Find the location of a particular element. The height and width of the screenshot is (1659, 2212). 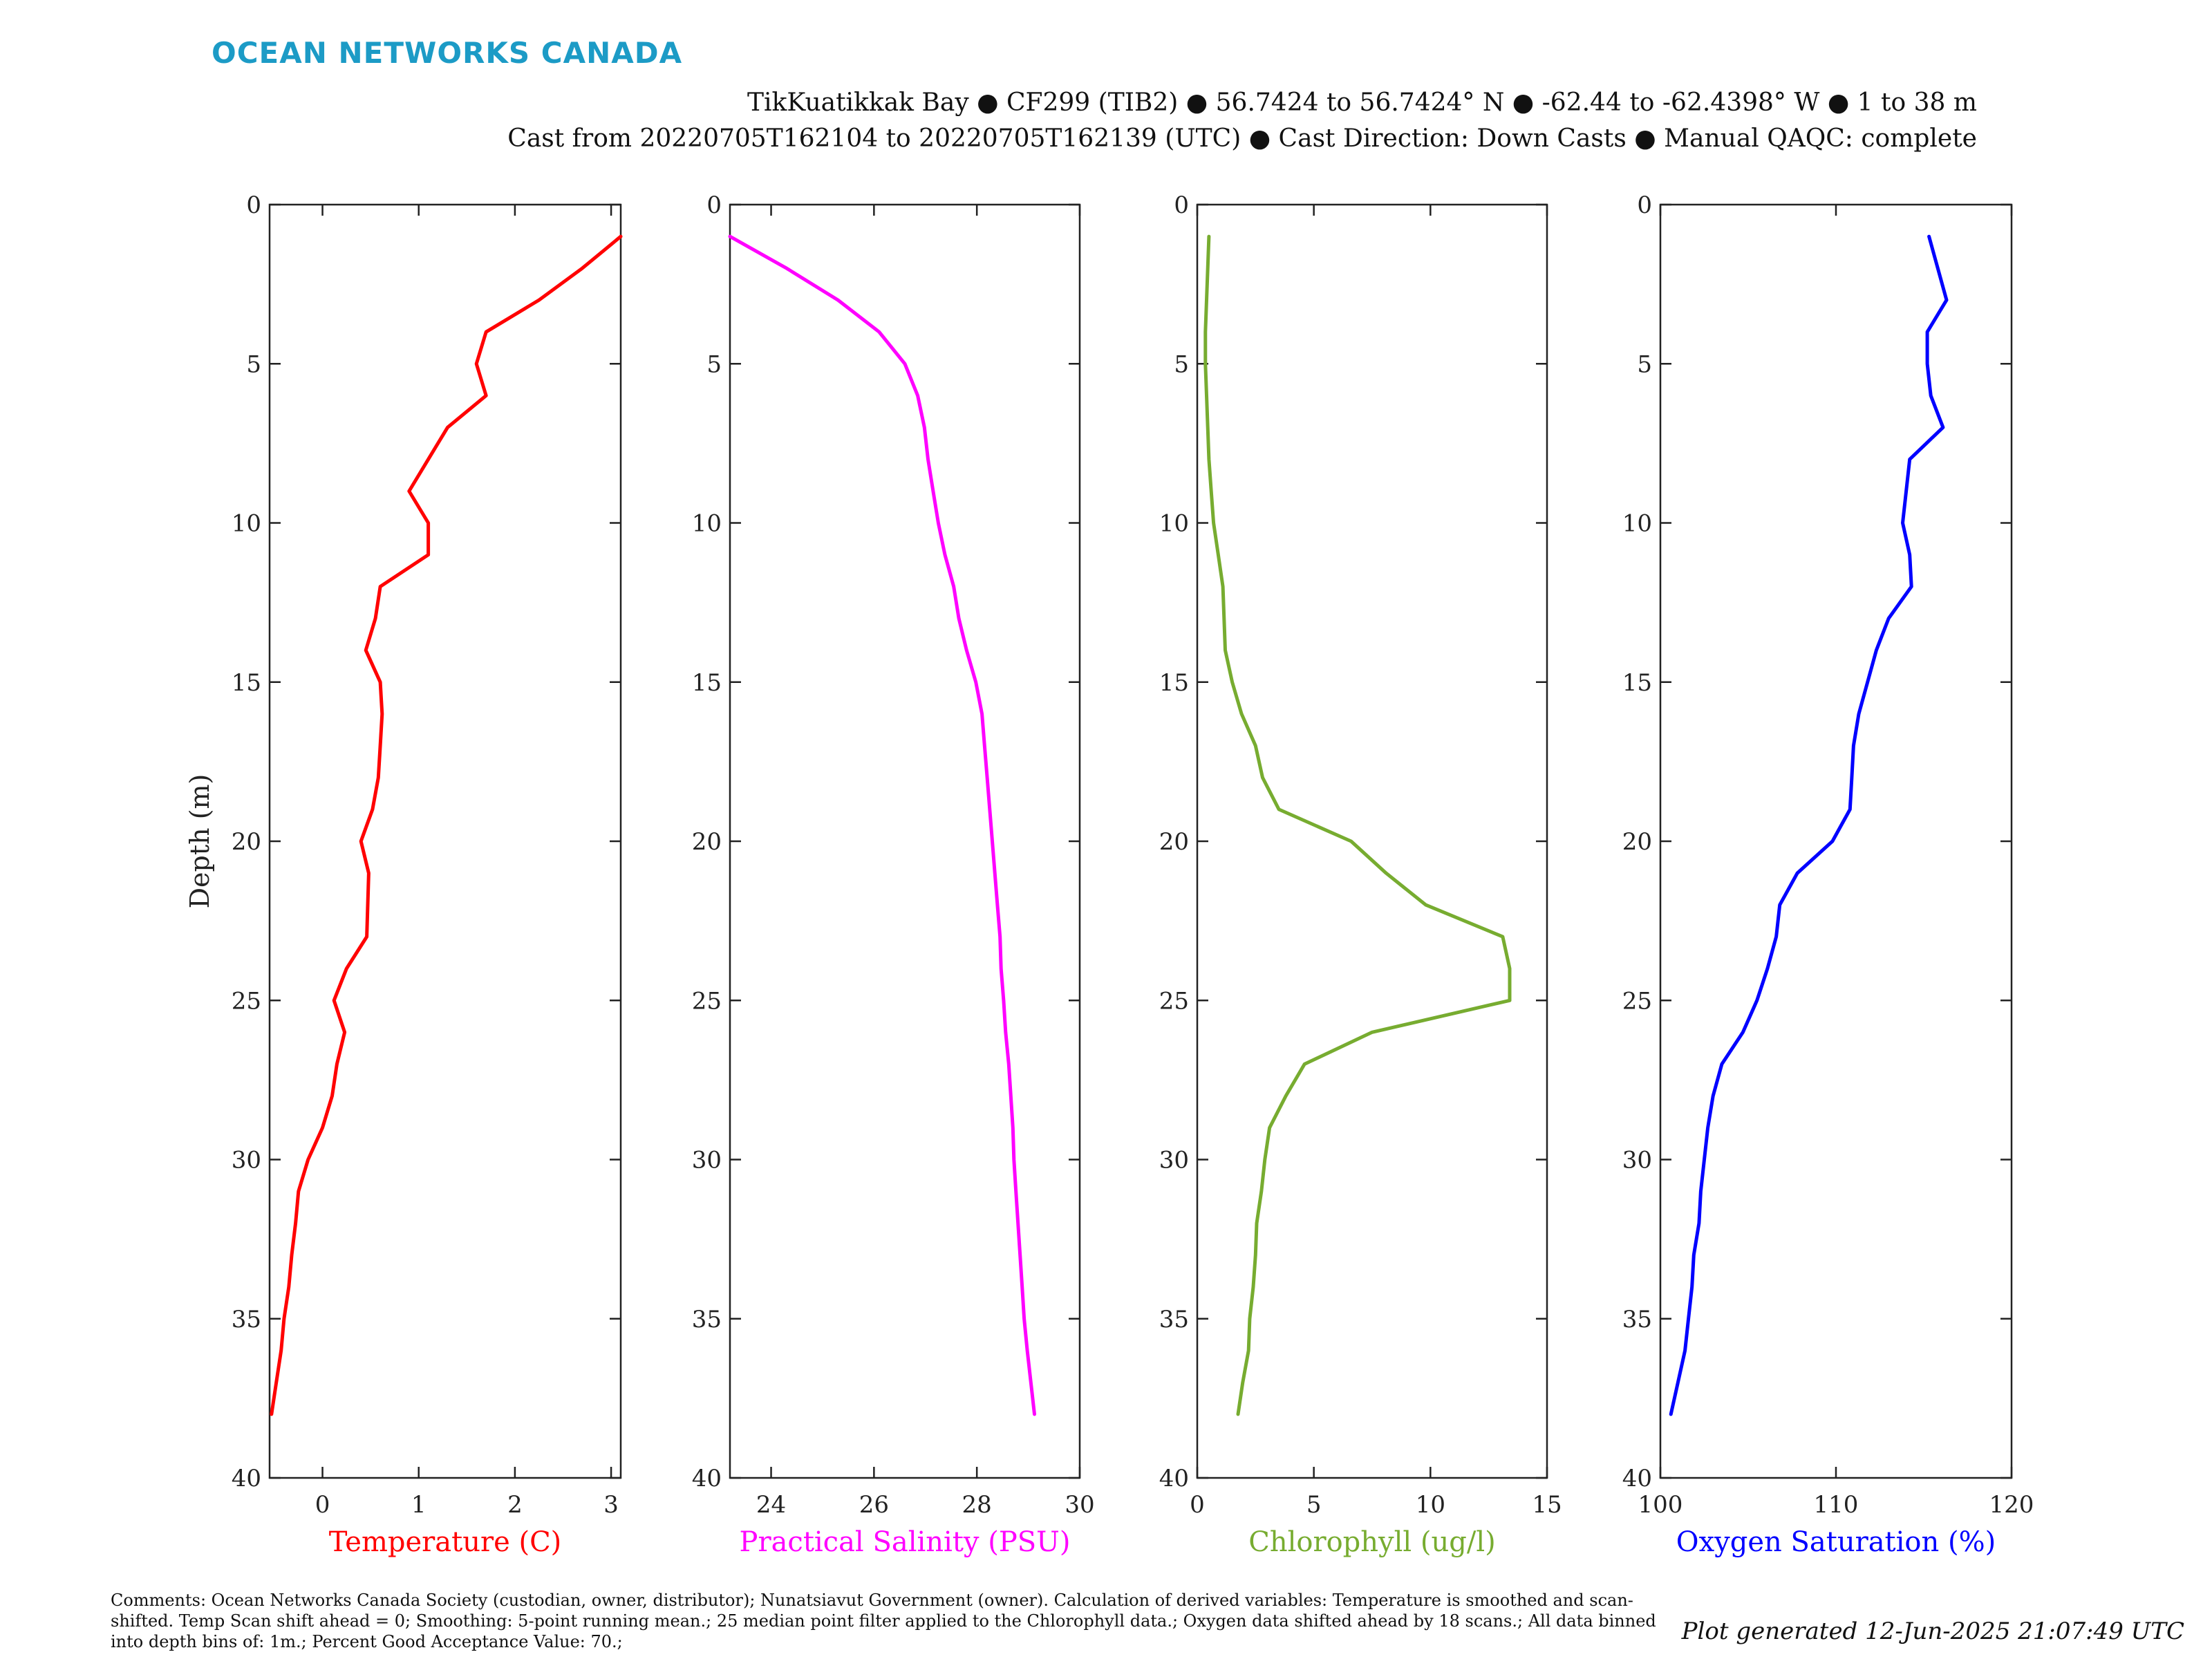

x-tick-label: 28 is located at coordinates (977, 1505).